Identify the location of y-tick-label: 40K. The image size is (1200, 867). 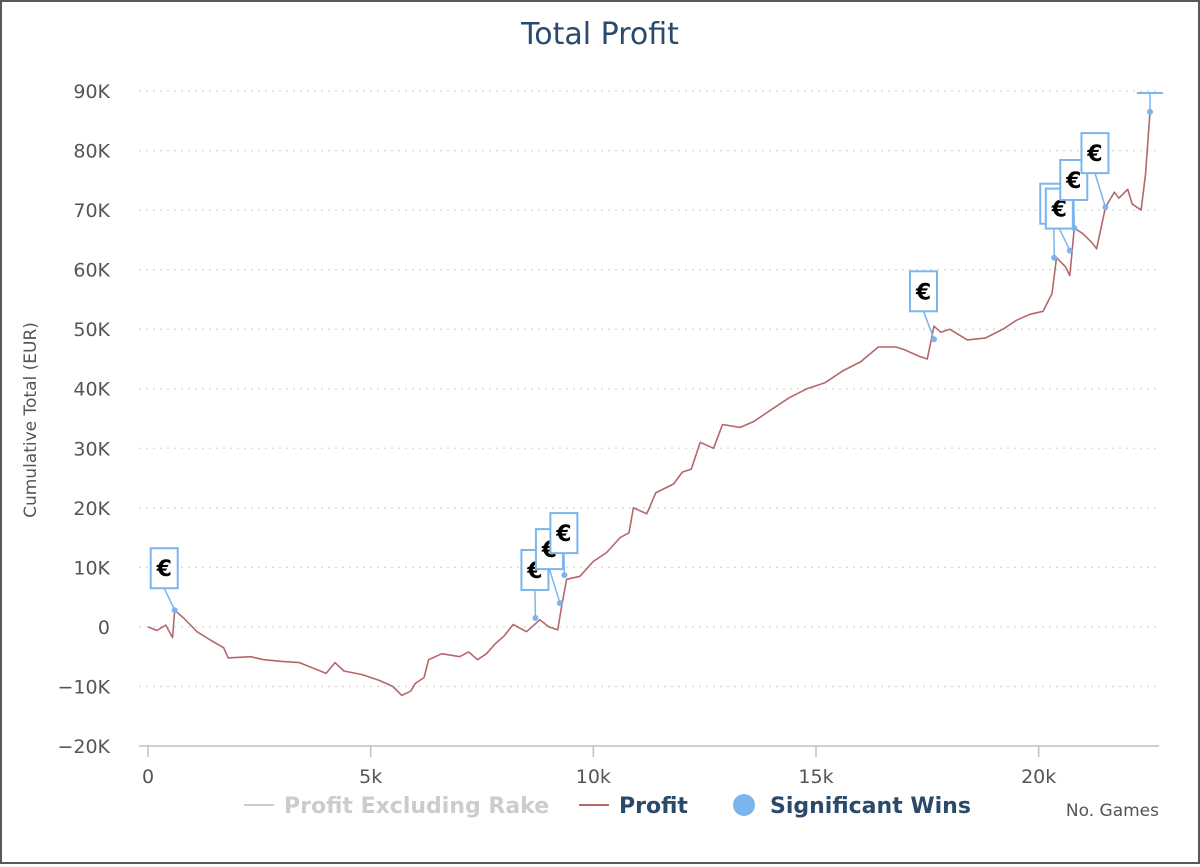
(91, 390).